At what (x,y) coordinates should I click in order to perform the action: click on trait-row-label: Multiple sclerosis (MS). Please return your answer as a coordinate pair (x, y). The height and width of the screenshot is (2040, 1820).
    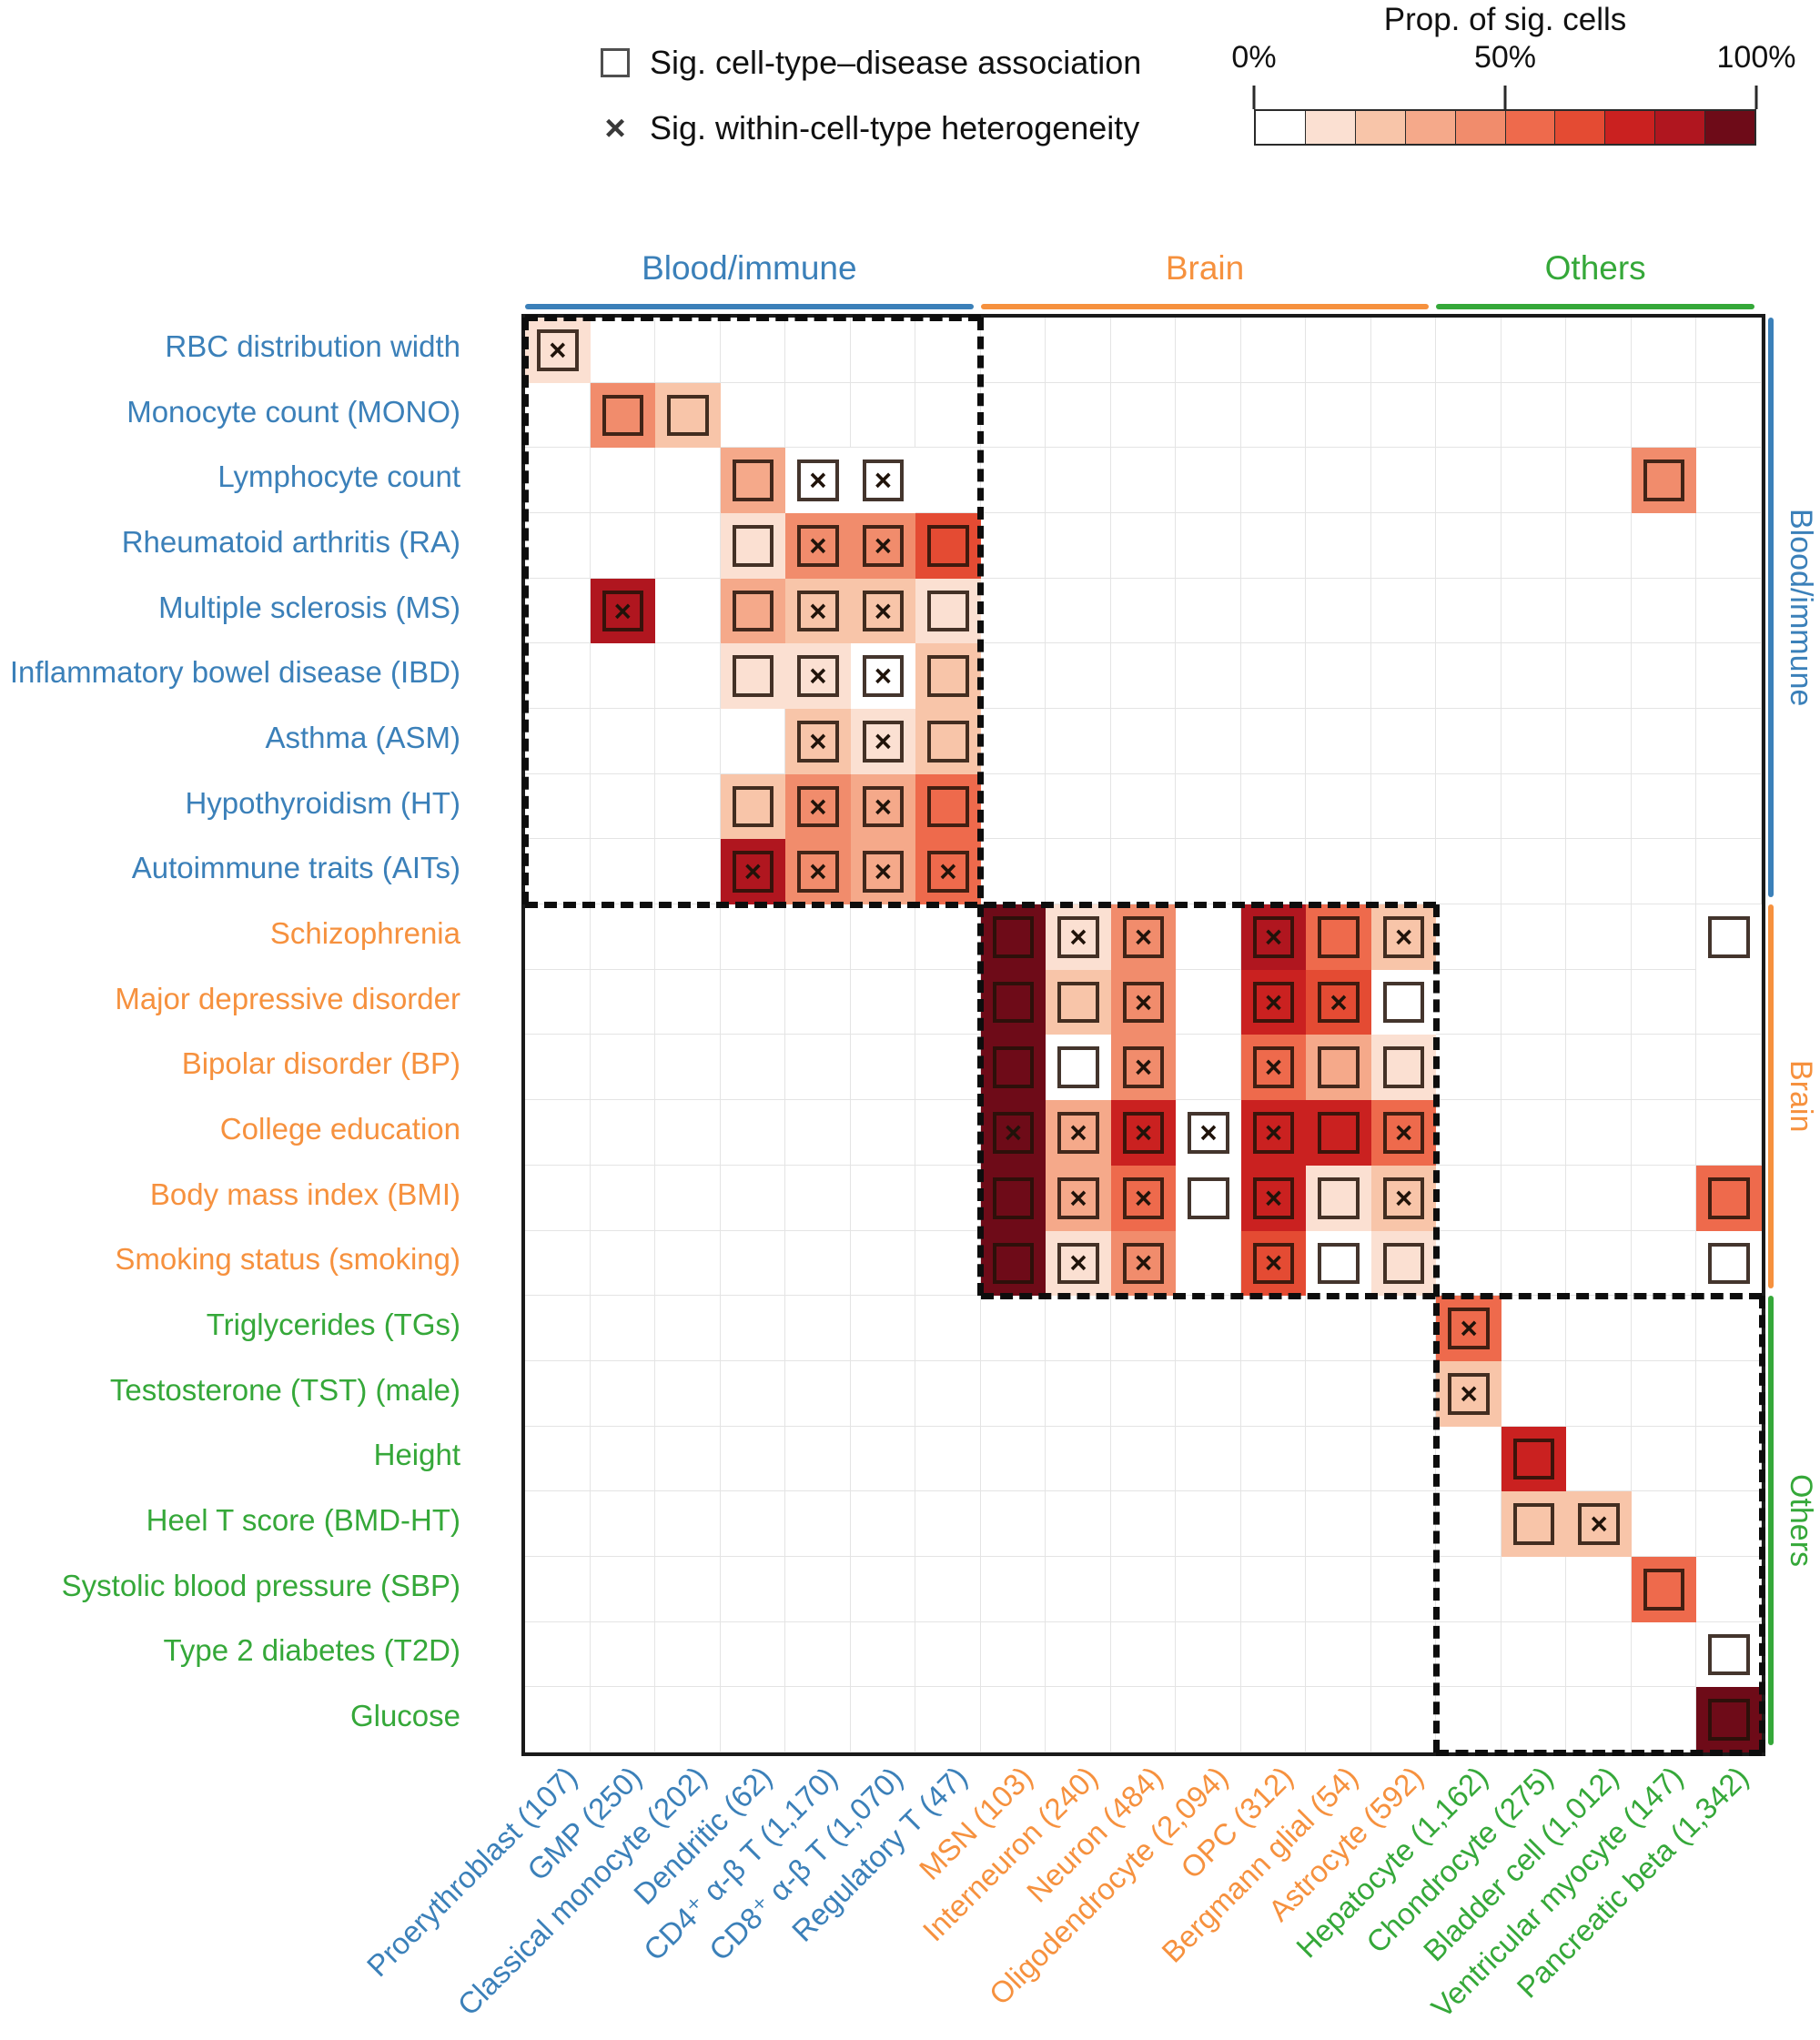
    Looking at the image, I should click on (309, 607).